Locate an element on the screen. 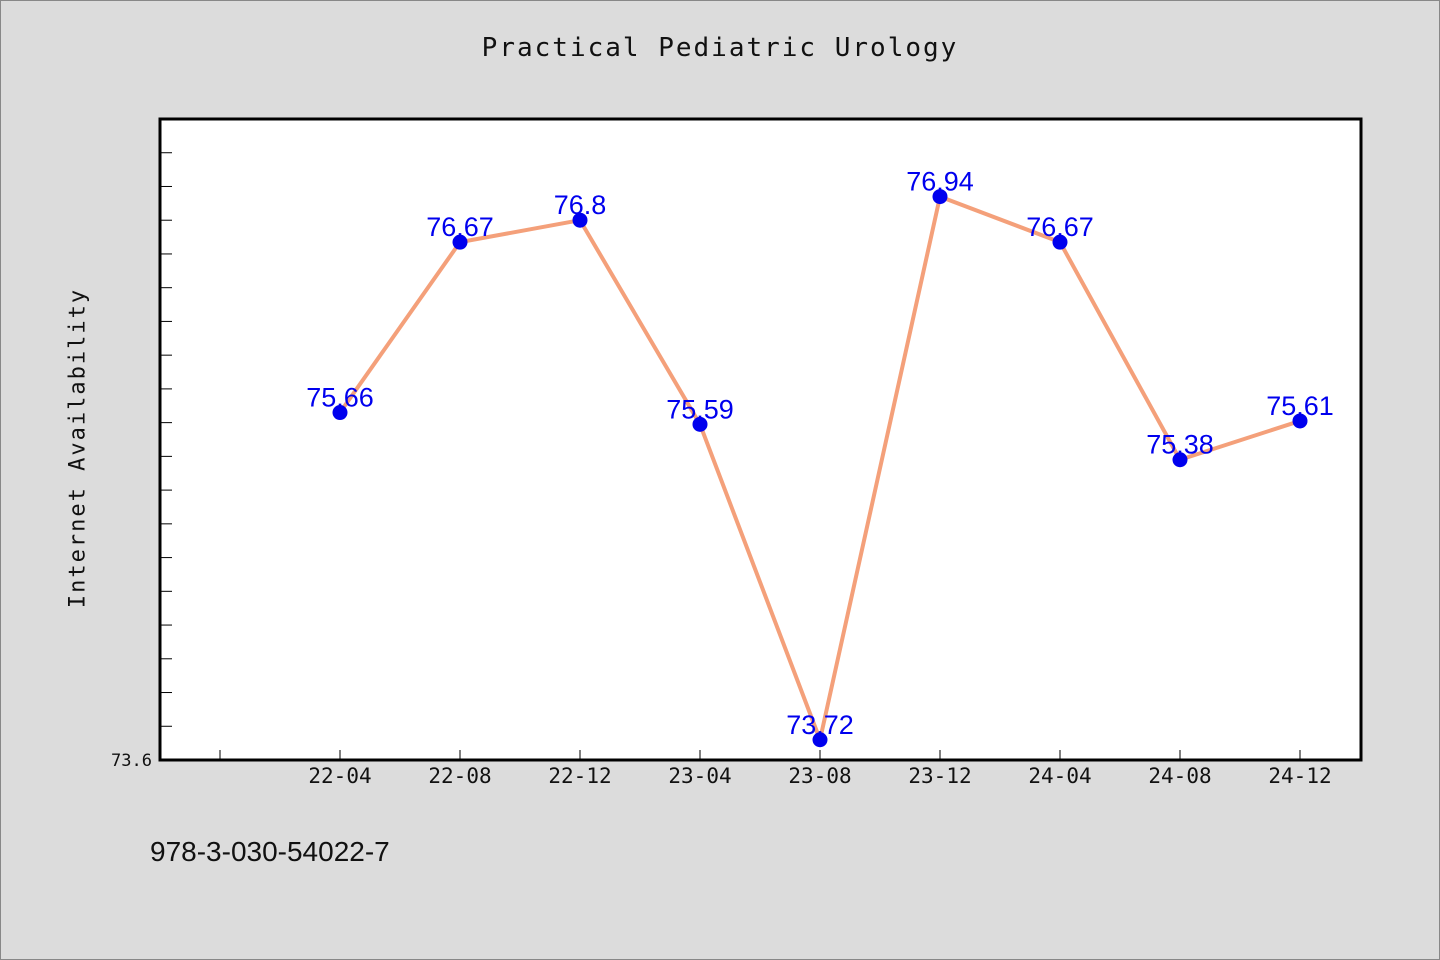  x-tick-label: 22-04 is located at coordinates (339, 776).